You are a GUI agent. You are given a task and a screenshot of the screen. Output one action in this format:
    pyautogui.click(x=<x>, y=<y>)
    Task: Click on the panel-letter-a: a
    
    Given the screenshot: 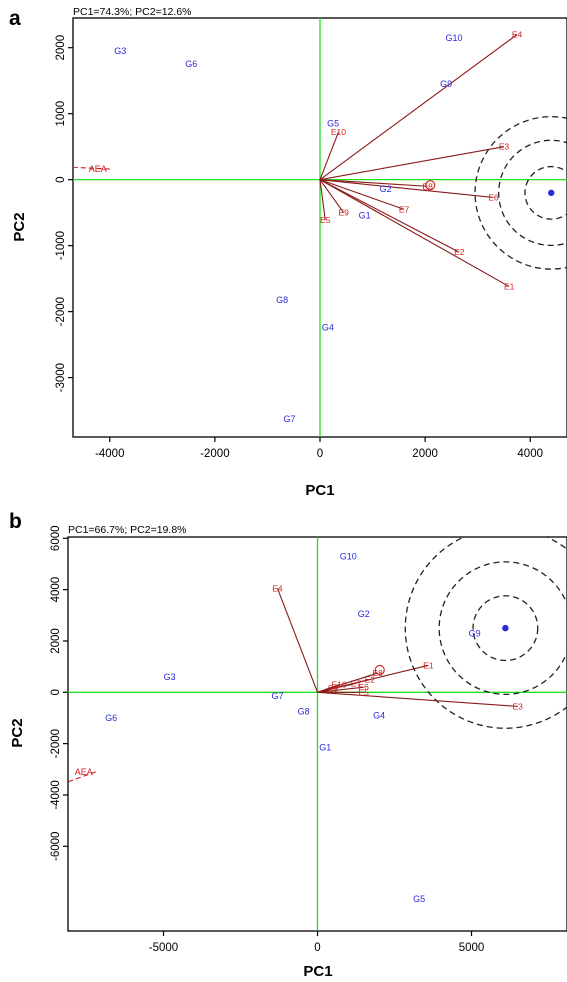 What is the action you would take?
    pyautogui.click(x=15, y=18)
    